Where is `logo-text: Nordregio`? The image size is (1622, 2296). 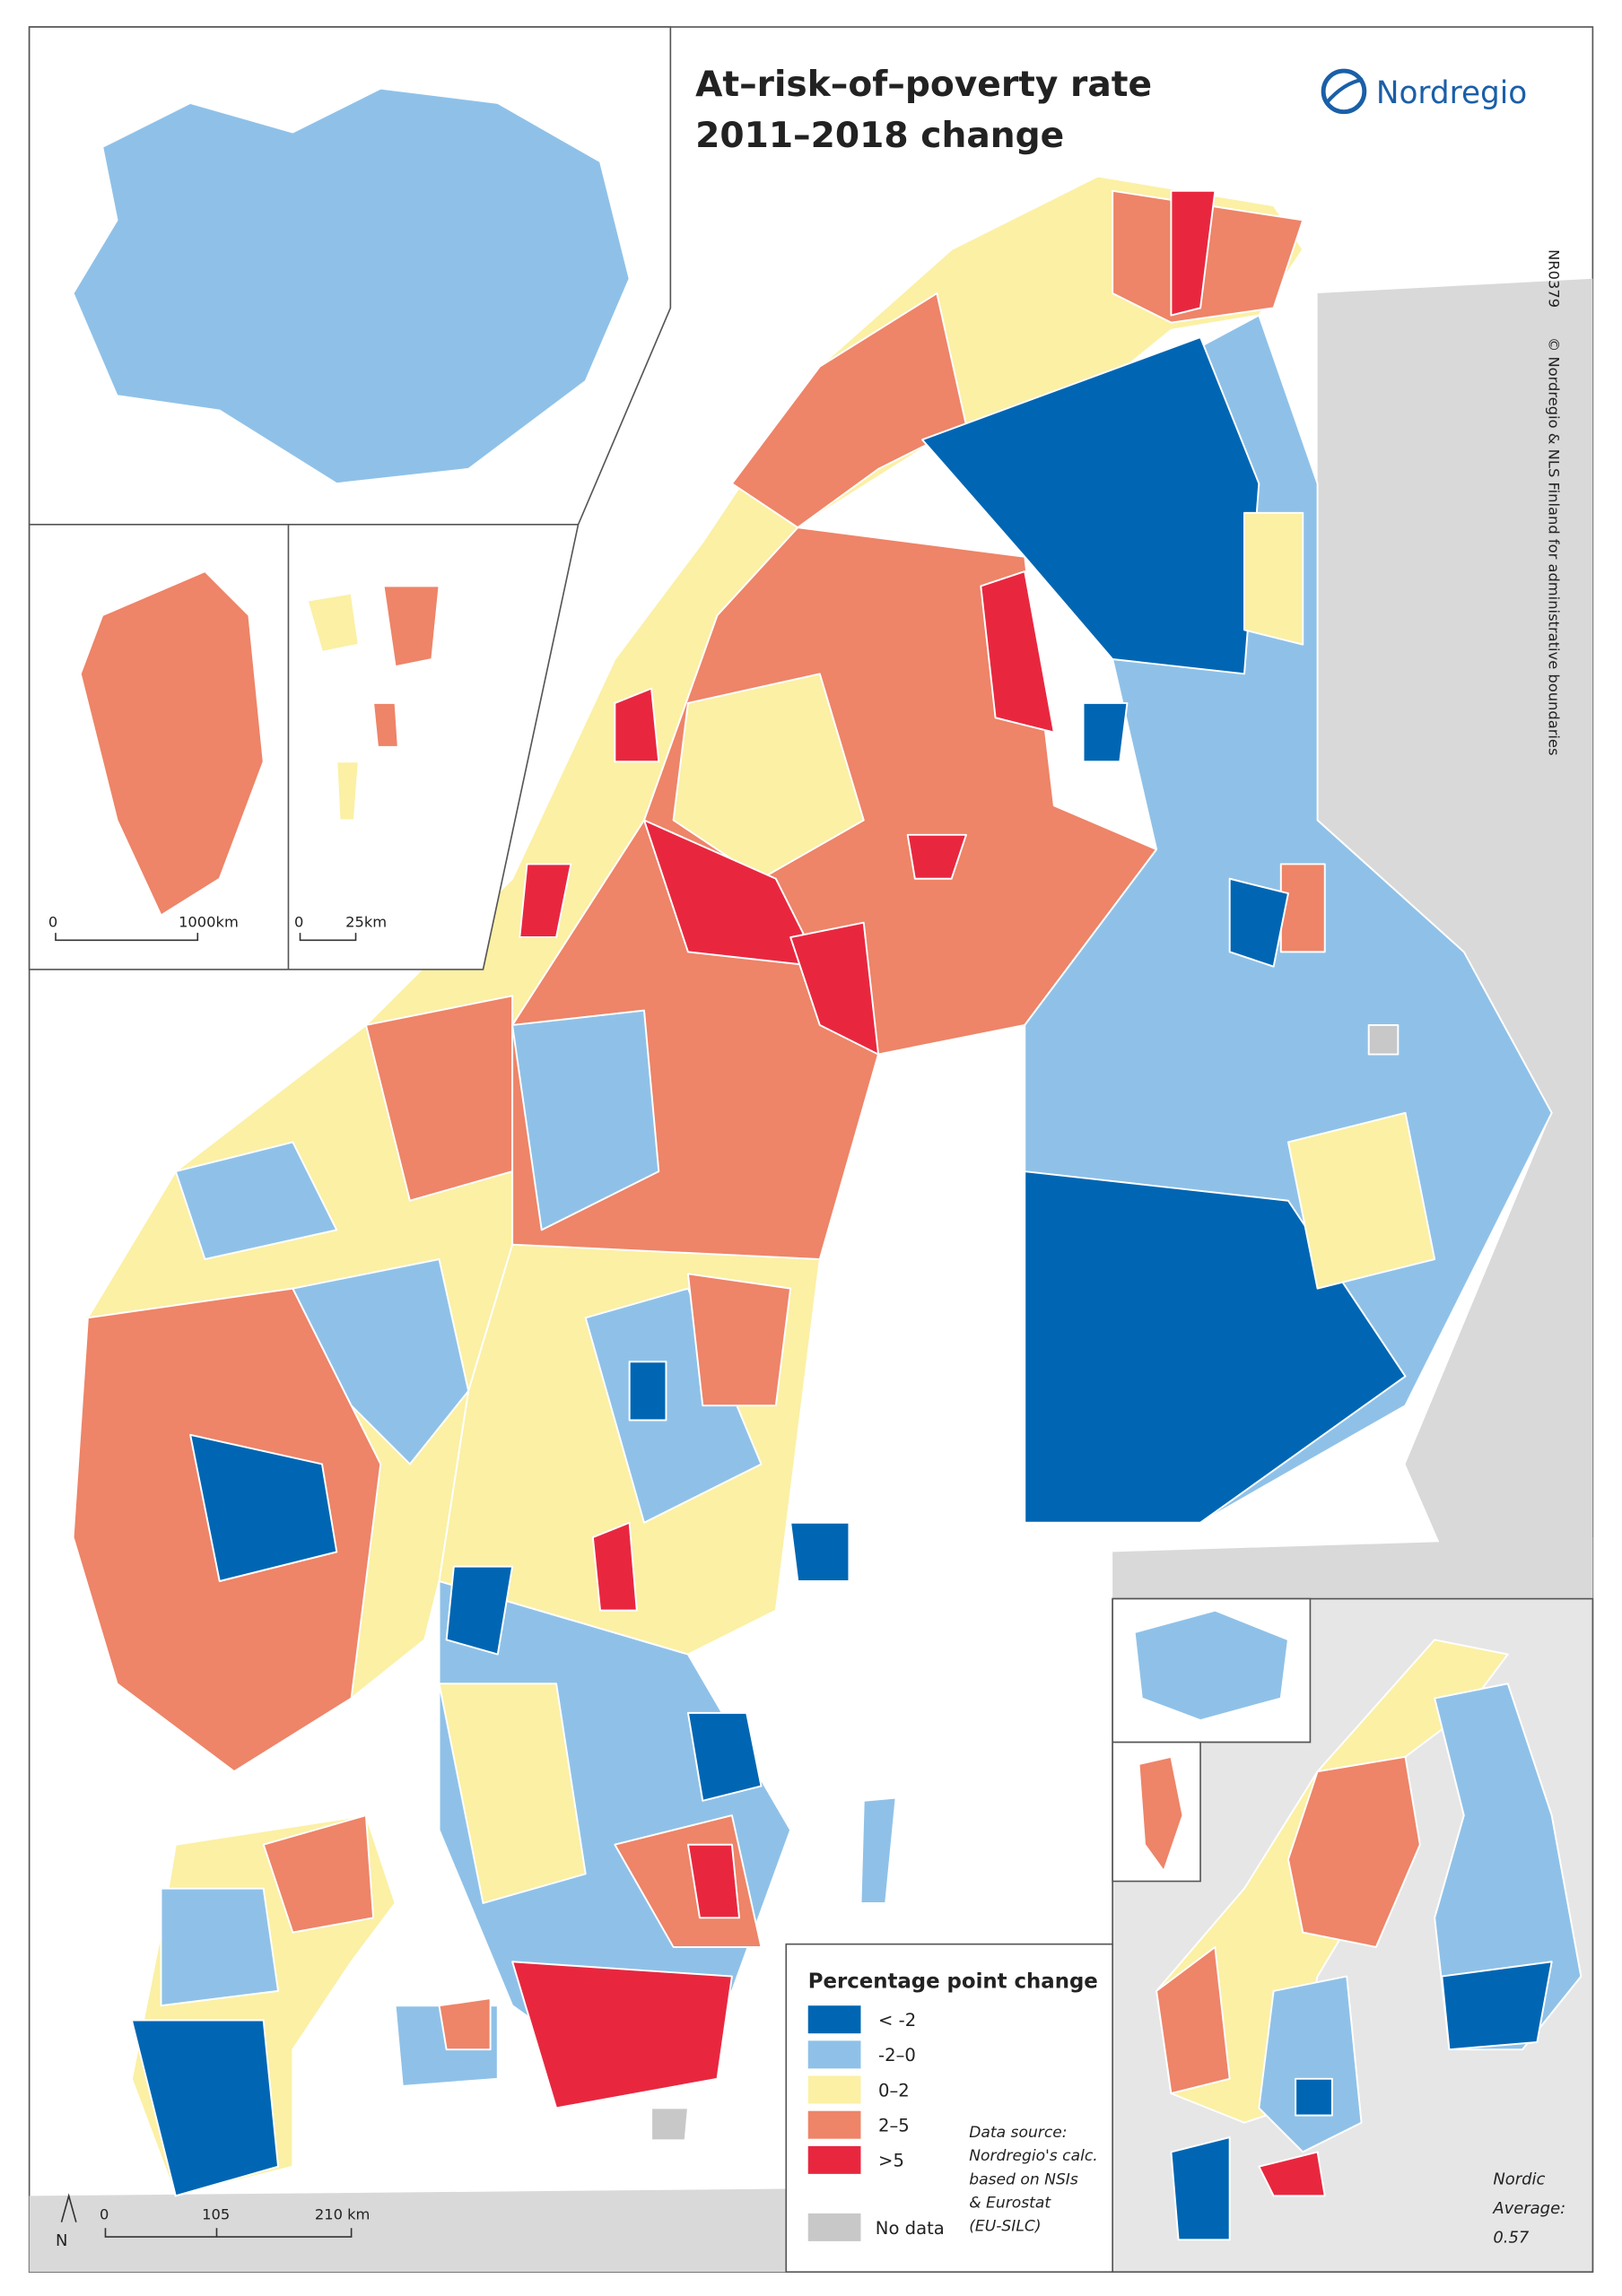 logo-text: Nordregio is located at coordinates (1452, 93).